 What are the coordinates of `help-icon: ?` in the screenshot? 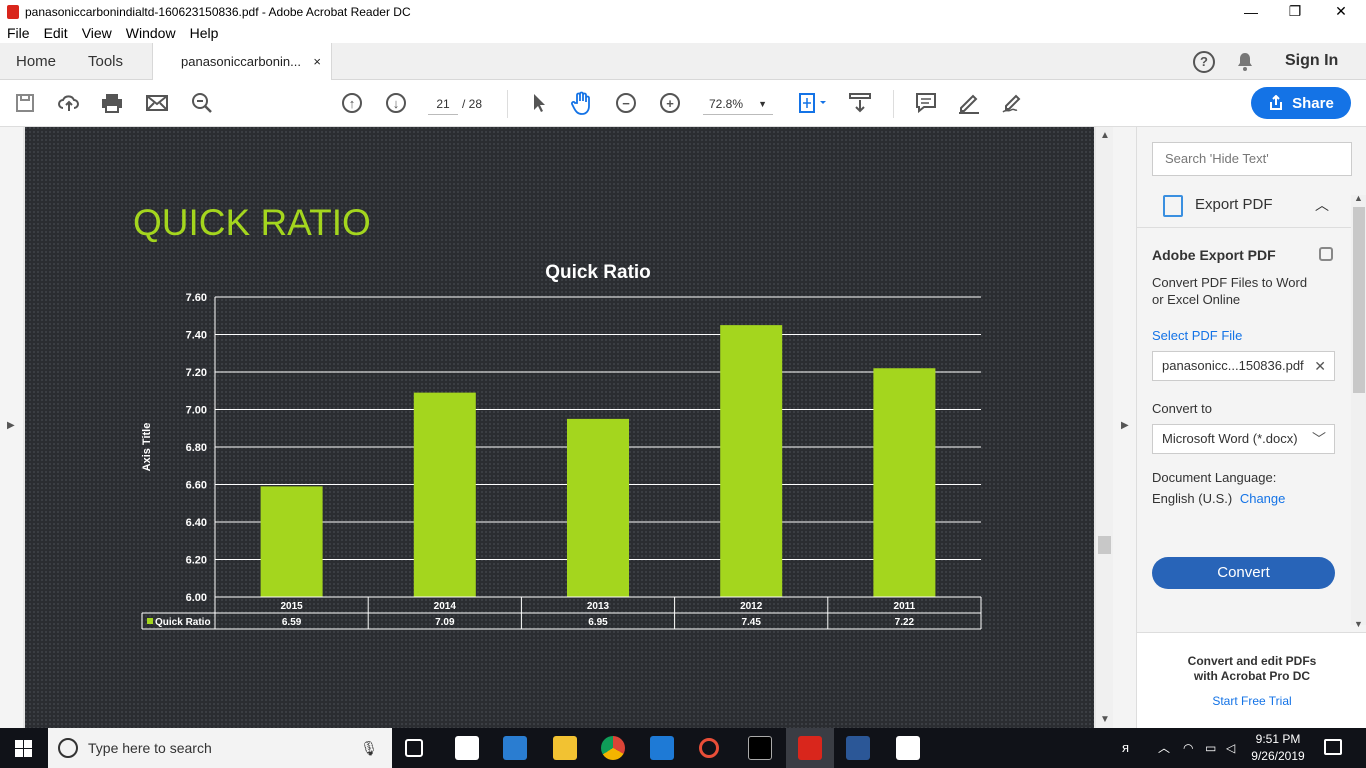 It's located at (1204, 62).